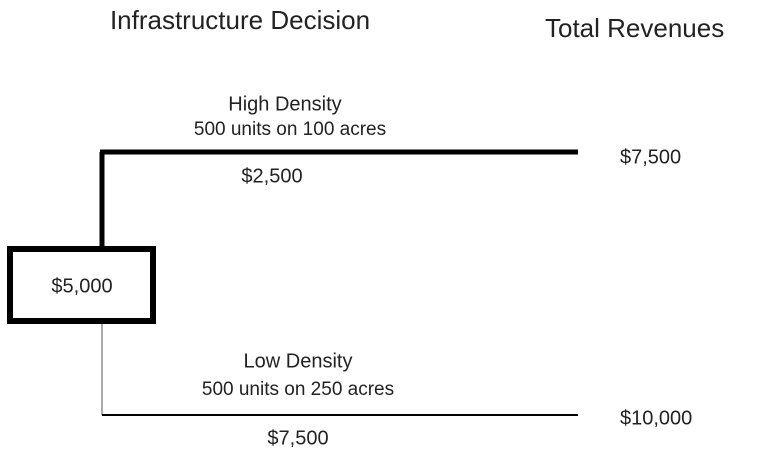  What do you see at coordinates (650, 157) in the screenshot?
I see `revenue: $7,500` at bounding box center [650, 157].